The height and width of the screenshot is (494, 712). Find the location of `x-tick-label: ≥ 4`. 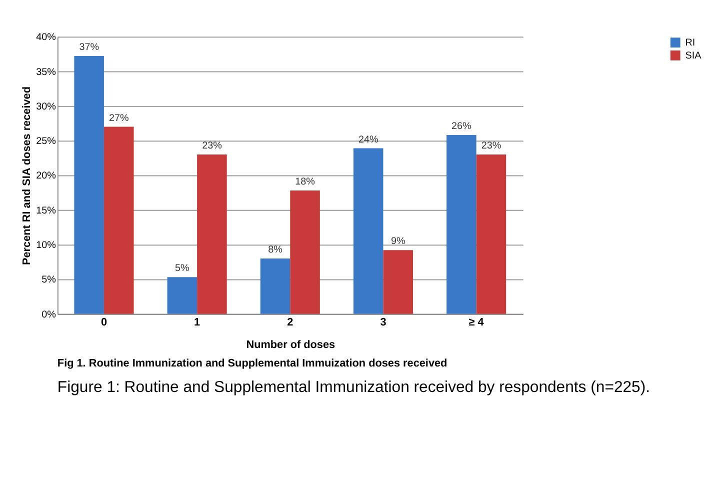

x-tick-label: ≥ 4 is located at coordinates (476, 322).